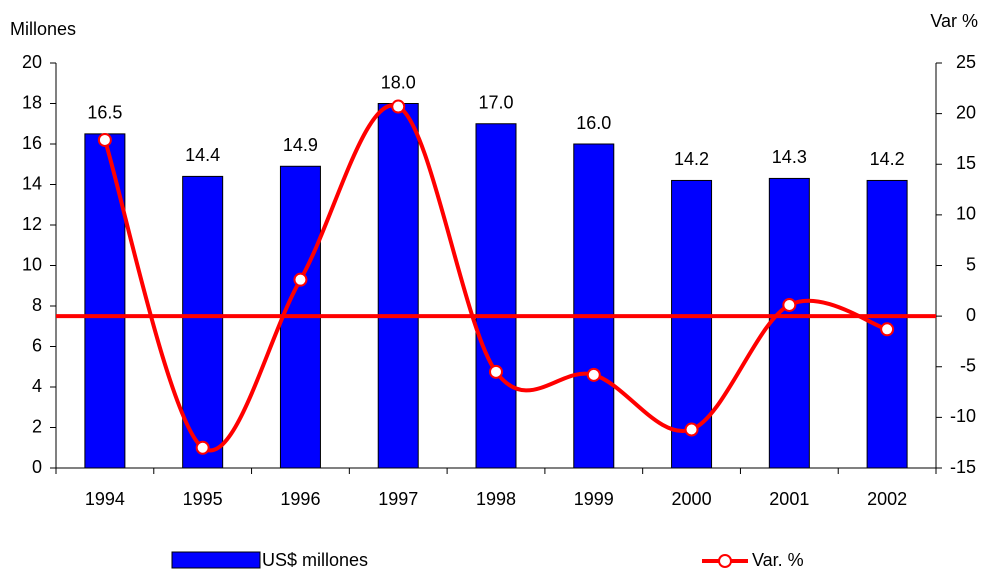  Describe the element at coordinates (37, 467) in the screenshot. I see `y-tick-label: 0` at that location.